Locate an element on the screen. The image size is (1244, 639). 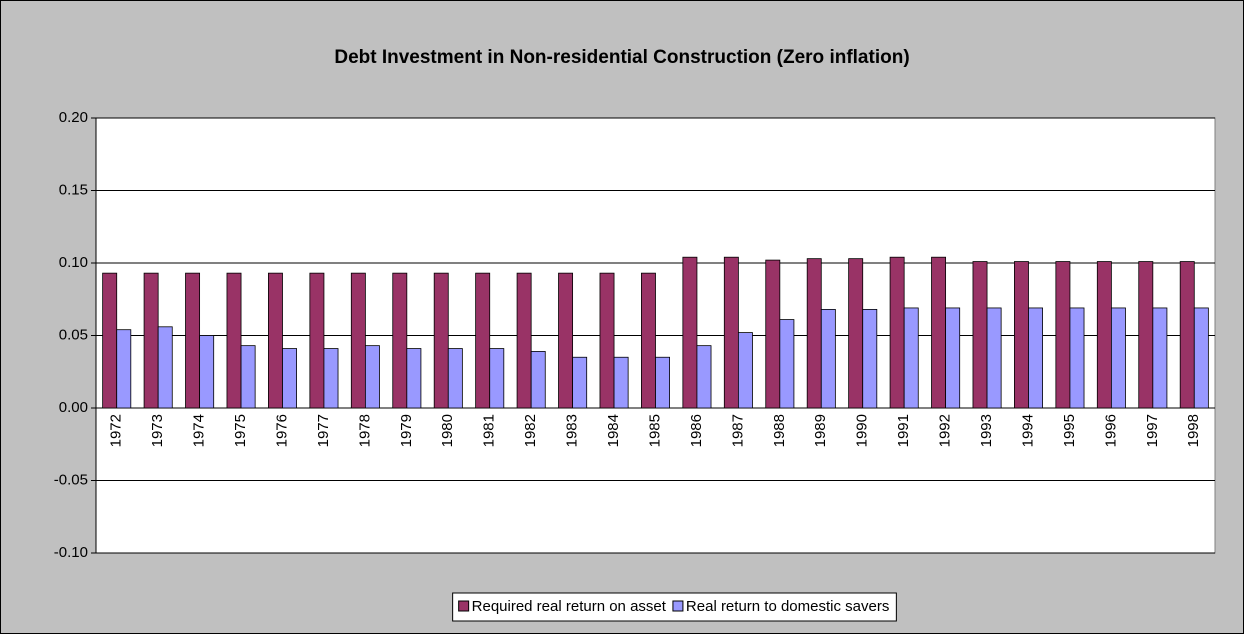
x-tick-label: 1987 is located at coordinates (737, 430).